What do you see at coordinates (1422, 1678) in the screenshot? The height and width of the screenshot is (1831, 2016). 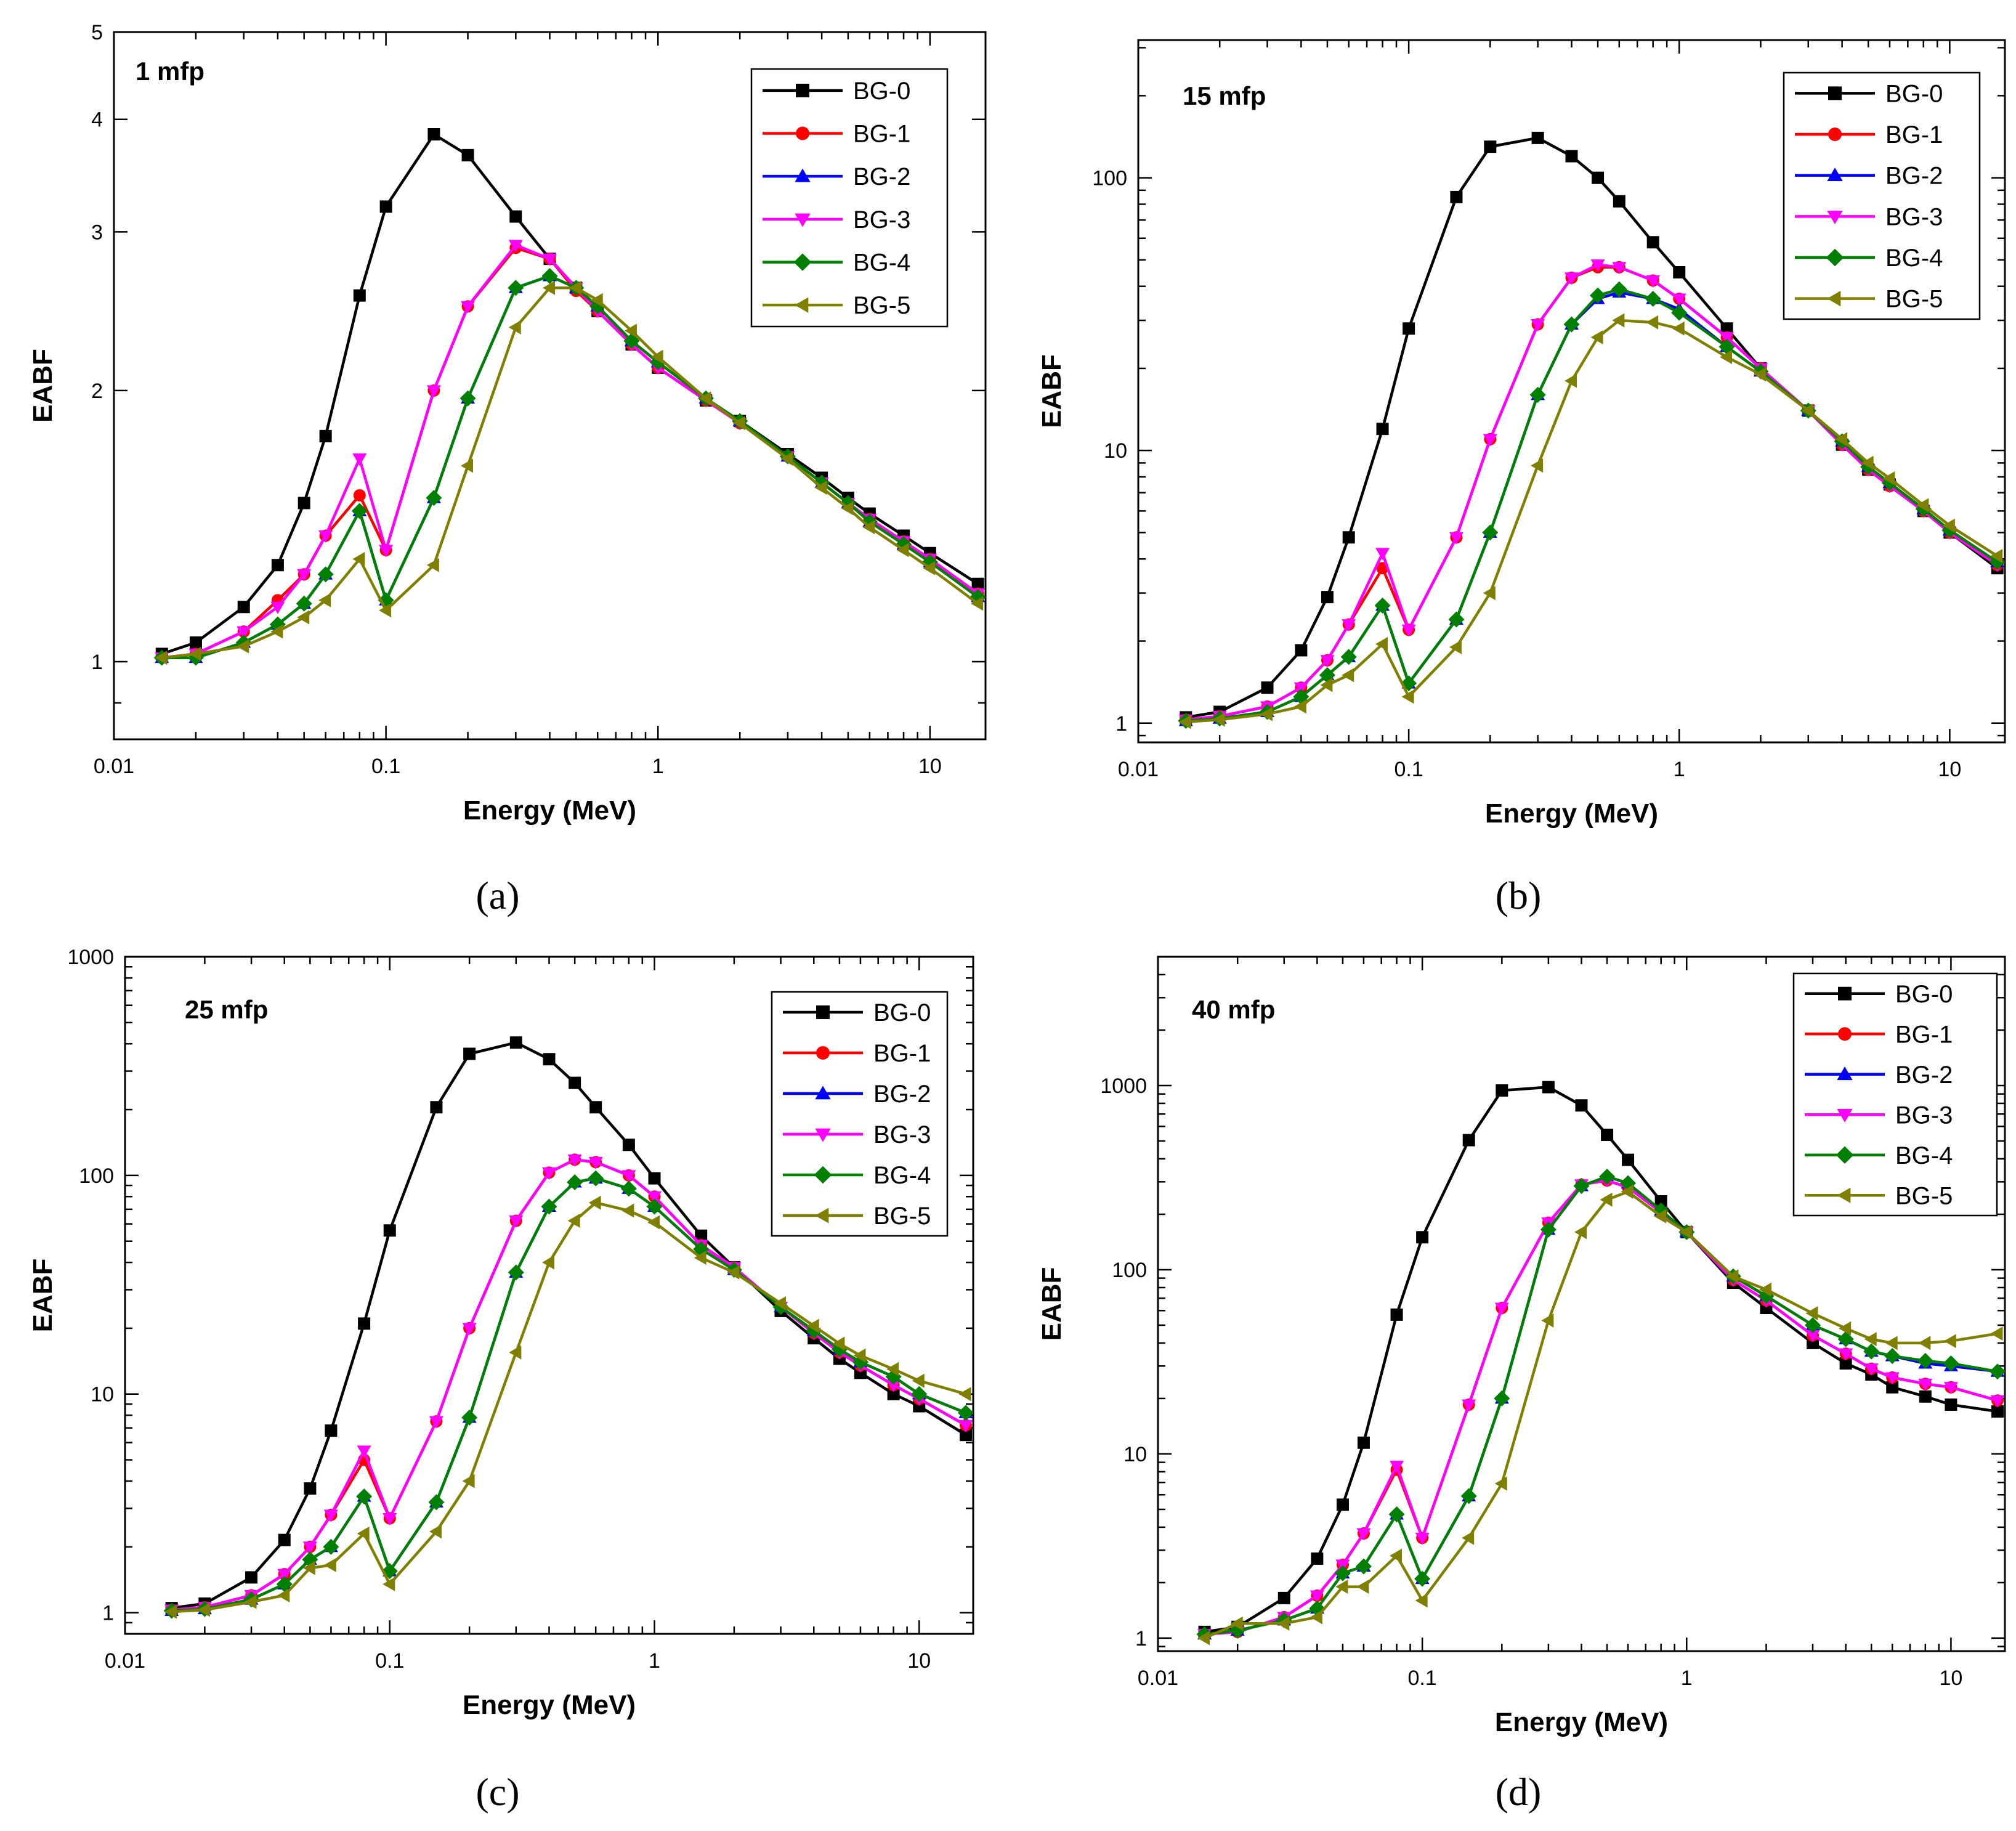 I see `x-tick-label: 0.1` at bounding box center [1422, 1678].